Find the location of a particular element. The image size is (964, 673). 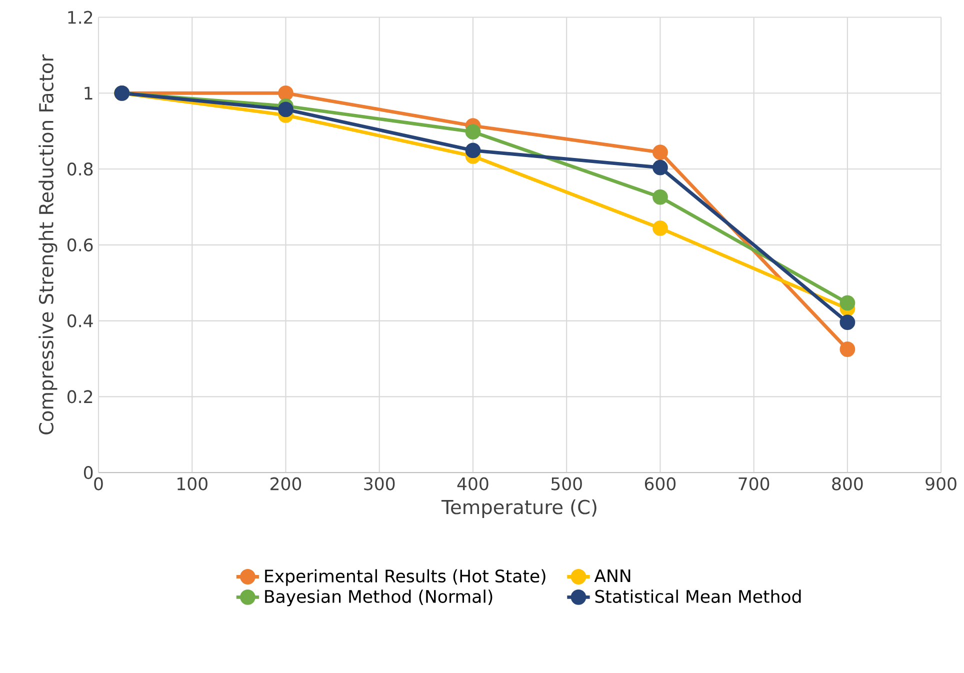

legend-label: Statistical Mean Method is located at coordinates (698, 596).